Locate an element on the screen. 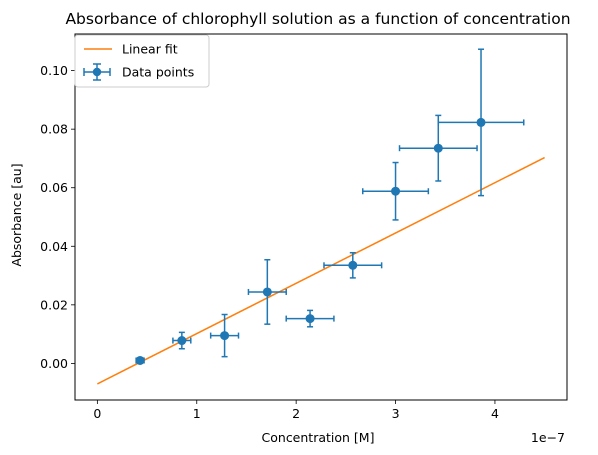  x-tick-label: 1 is located at coordinates (197, 413).